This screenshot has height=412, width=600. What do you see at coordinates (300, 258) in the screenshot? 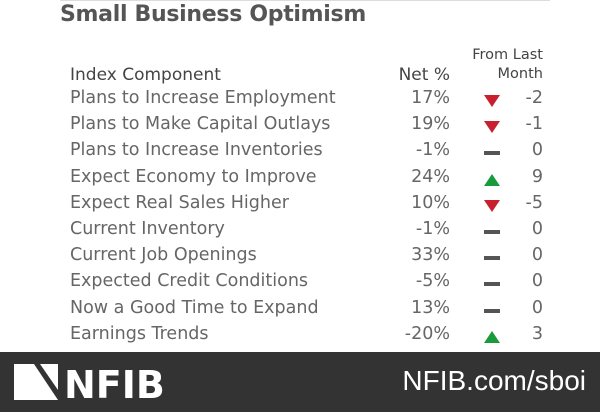
I see `table-row: Current Job Openings 33% 0` at bounding box center [300, 258].